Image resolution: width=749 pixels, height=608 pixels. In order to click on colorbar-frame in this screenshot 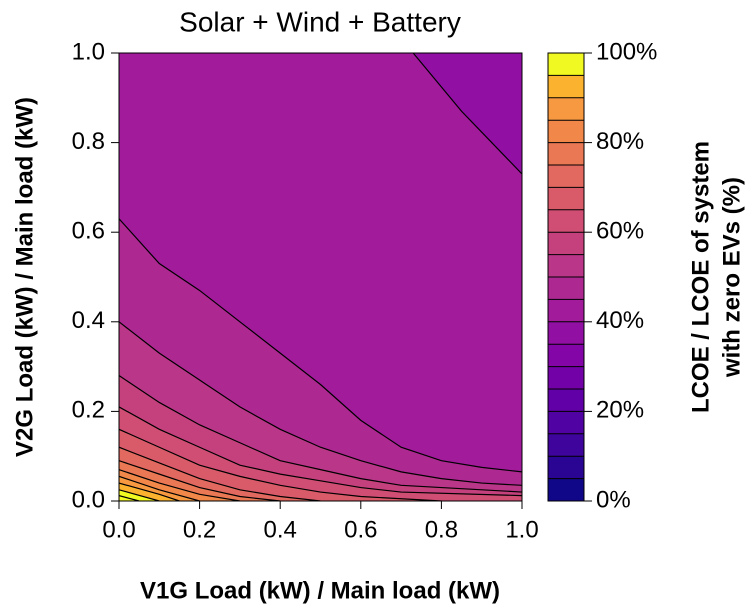, I will do `click(566, 277)`.